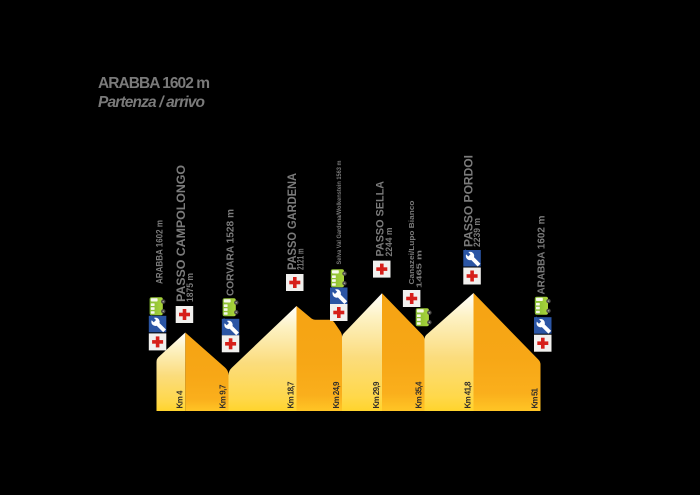 Image resolution: width=700 pixels, height=495 pixels. I want to click on svg-text: 2121 m, so click(301, 260).